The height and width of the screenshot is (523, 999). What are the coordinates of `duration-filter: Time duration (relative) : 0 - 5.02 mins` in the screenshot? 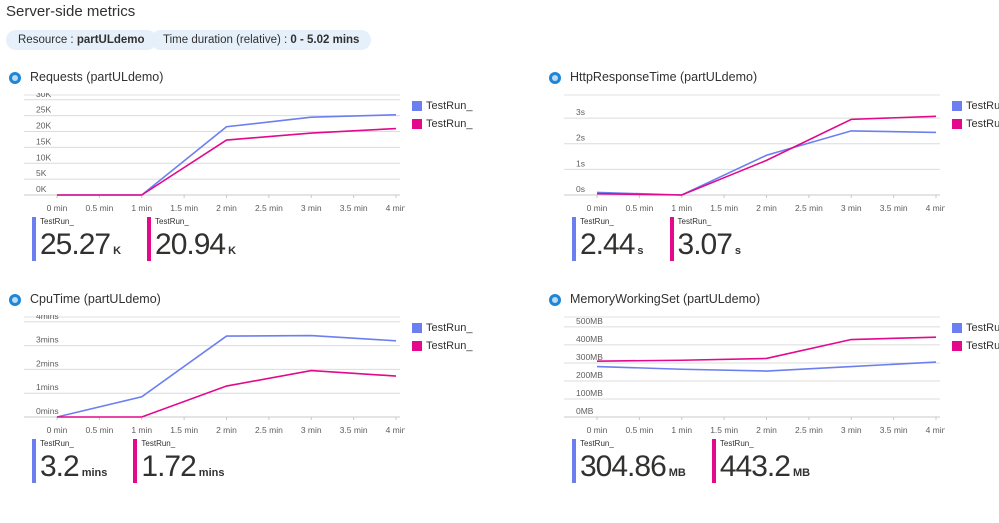 It's located at (261, 40).